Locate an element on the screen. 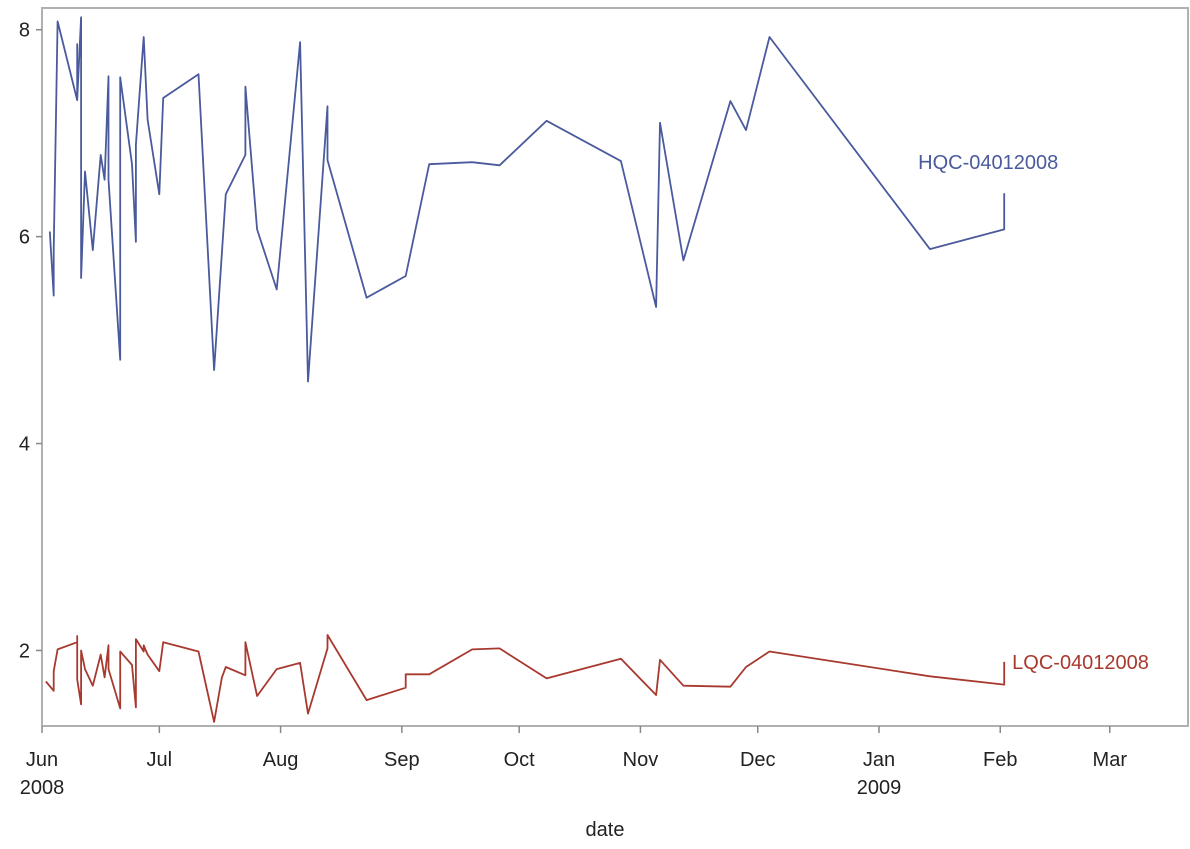  y-tick-label: 6 is located at coordinates (24, 238).